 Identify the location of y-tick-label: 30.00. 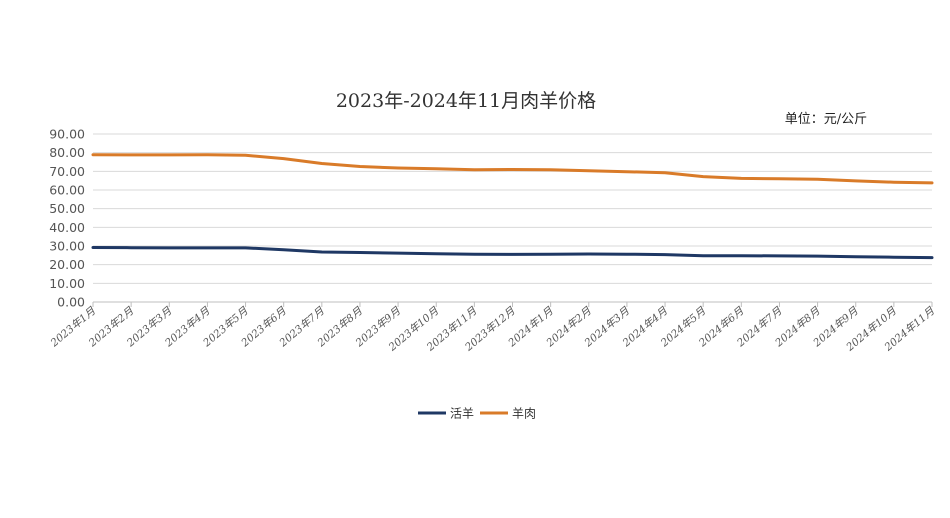
(67, 246).